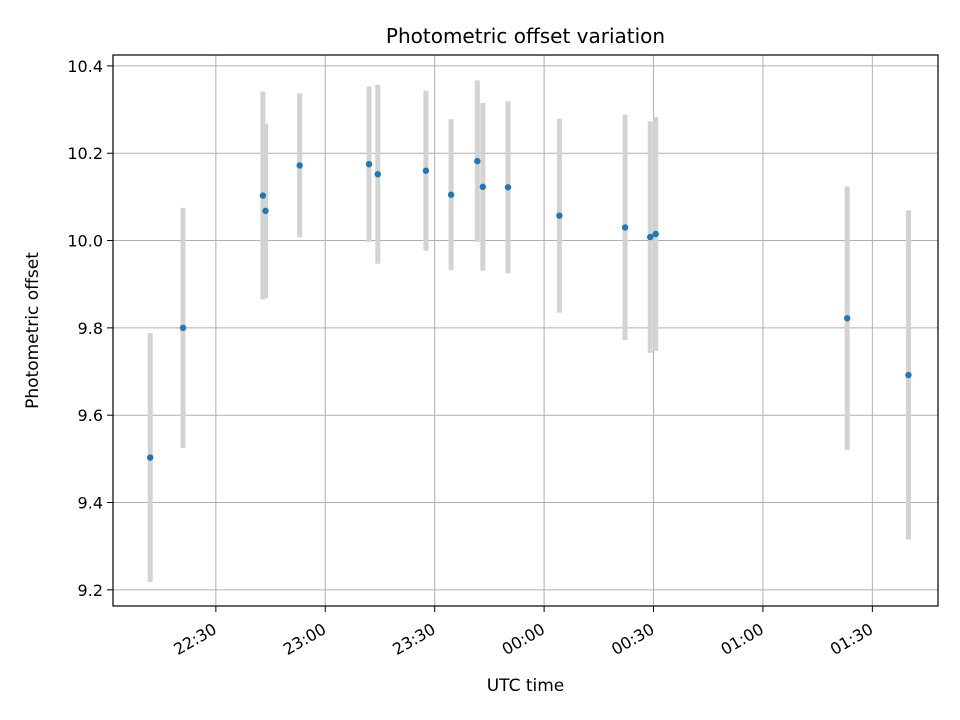 The width and height of the screenshot is (960, 720). What do you see at coordinates (85, 241) in the screenshot?
I see `y-tick-label: 10.0` at bounding box center [85, 241].